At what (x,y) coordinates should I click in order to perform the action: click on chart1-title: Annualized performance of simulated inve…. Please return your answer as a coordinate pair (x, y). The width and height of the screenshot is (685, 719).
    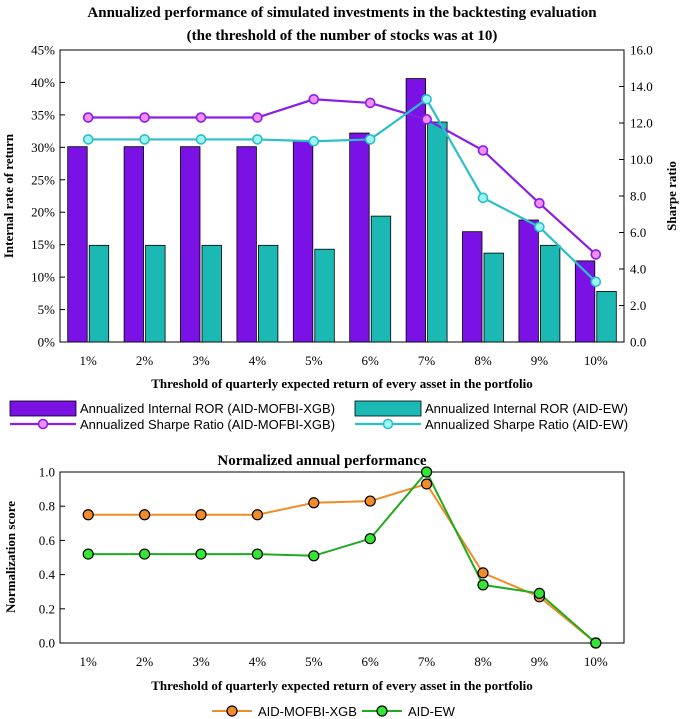
    Looking at the image, I should click on (342, 13).